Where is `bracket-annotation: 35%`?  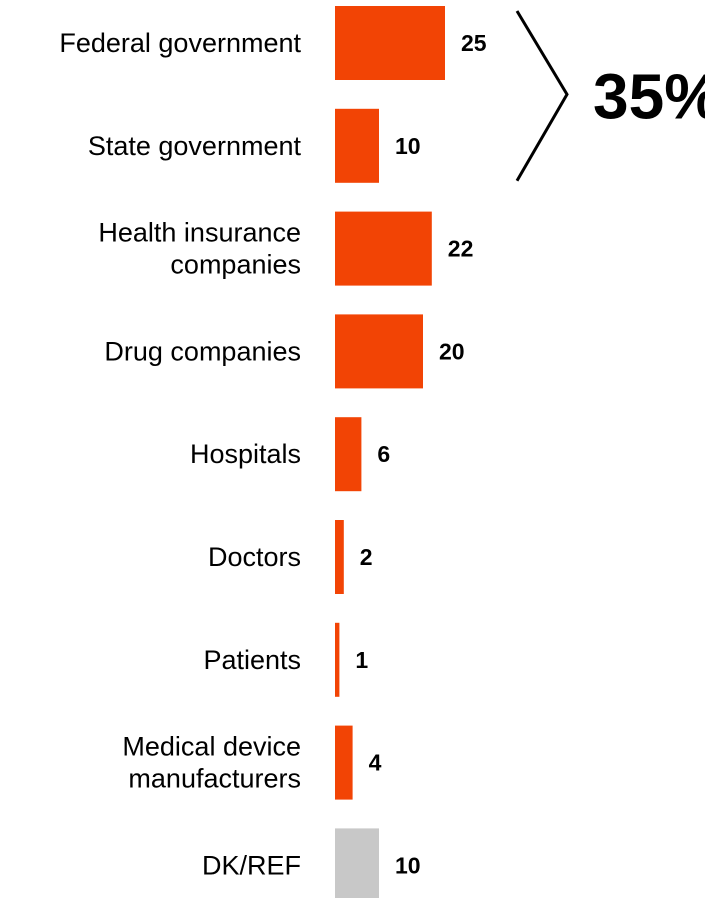 bracket-annotation: 35% is located at coordinates (610, 96).